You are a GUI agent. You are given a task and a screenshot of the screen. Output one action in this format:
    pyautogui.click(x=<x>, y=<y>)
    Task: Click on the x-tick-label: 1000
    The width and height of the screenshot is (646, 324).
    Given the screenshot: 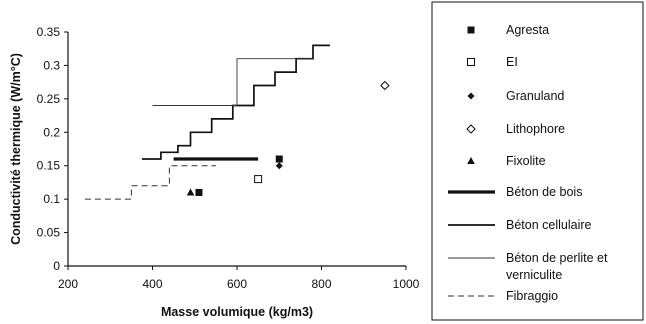 What is the action you would take?
    pyautogui.click(x=406, y=284)
    